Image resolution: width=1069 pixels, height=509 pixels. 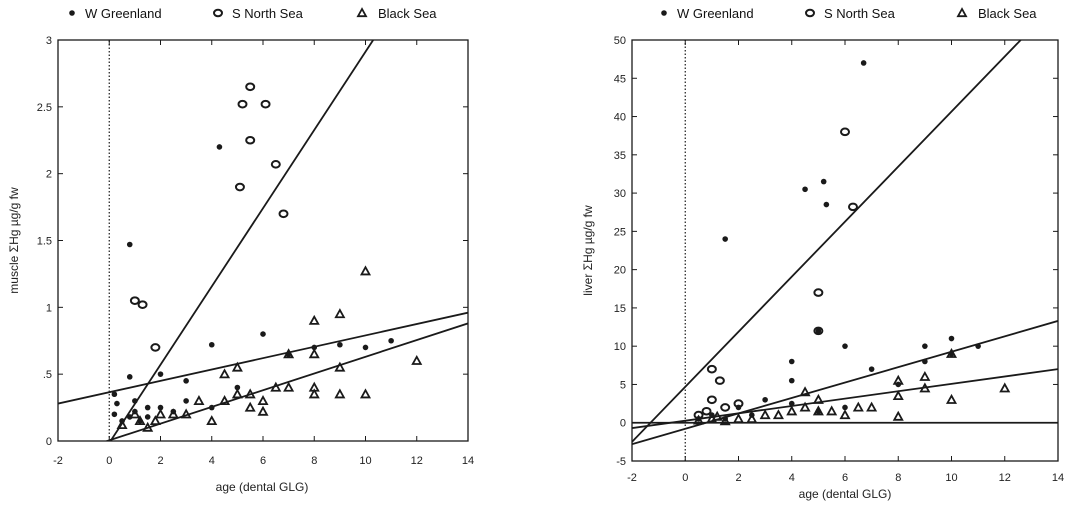 What do you see at coordinates (898, 478) in the screenshot?
I see `chart-2-x-tick-label: 8` at bounding box center [898, 478].